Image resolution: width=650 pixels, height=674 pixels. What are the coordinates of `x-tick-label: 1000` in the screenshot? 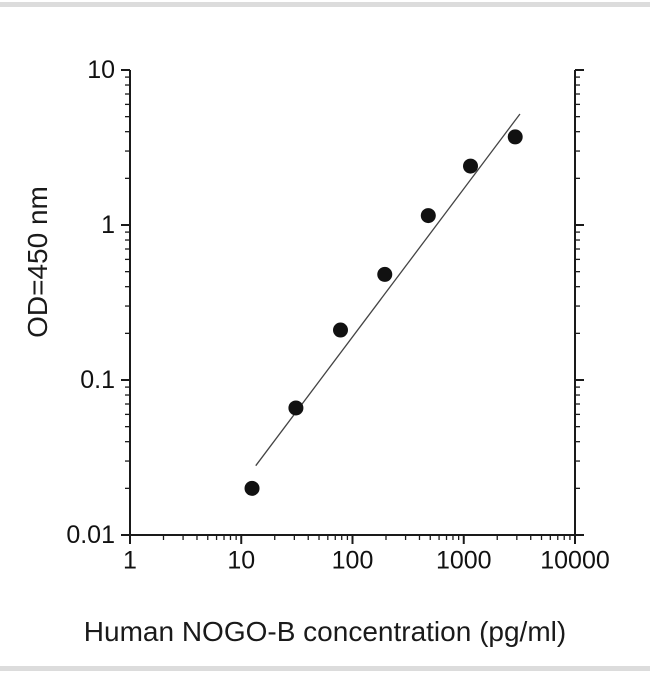 It's located at (464, 561).